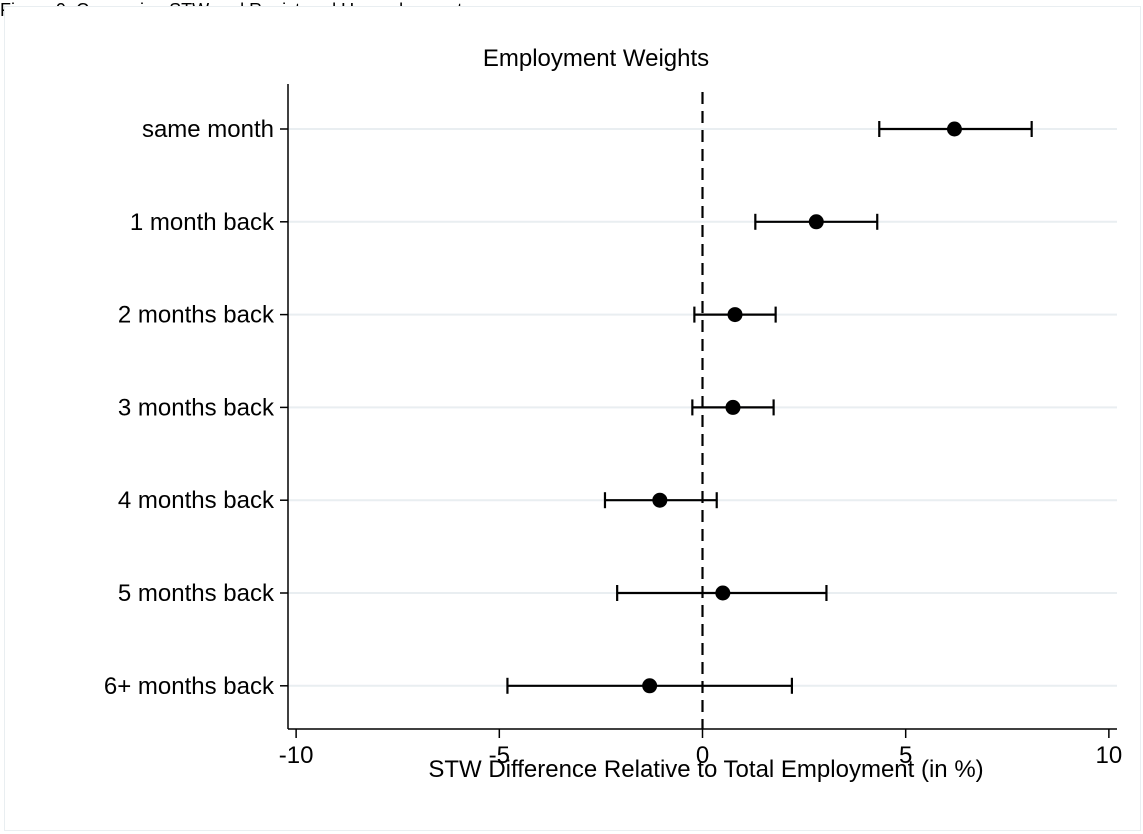 This screenshot has width=1143, height=834. I want to click on x-axis-ticks: -10 -5 0 5 10, so click(700, 749).